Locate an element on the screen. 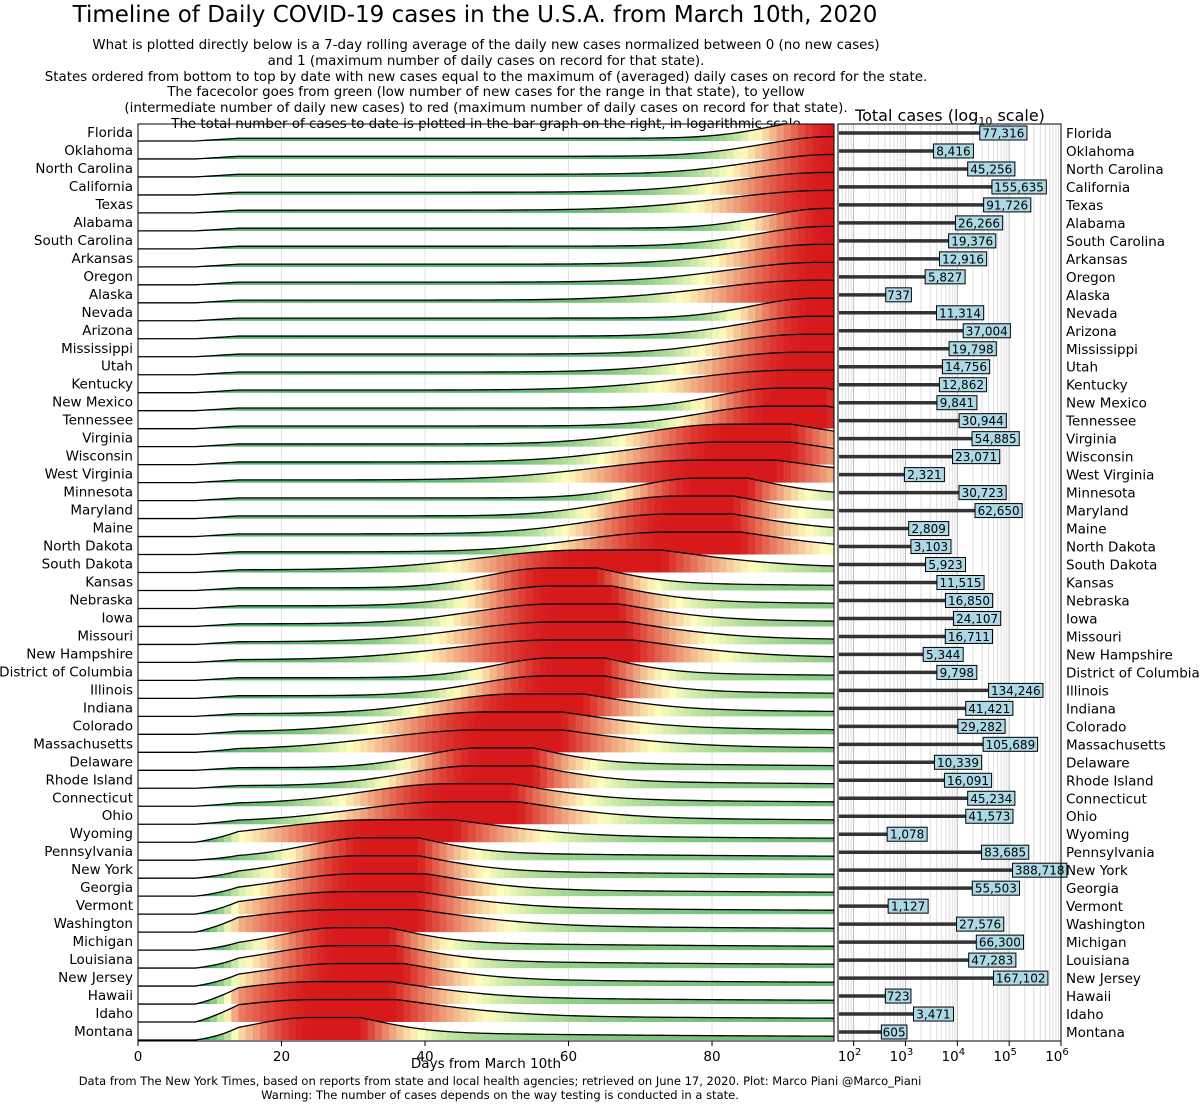  state-label-left: Vermont is located at coordinates (104, 906).